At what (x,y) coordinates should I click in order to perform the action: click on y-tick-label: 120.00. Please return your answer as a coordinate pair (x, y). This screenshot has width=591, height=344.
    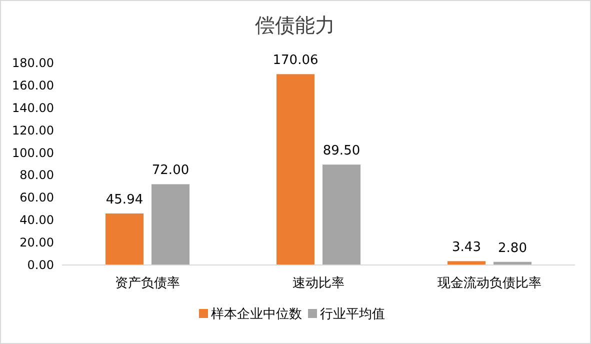
    Looking at the image, I should click on (33, 130).